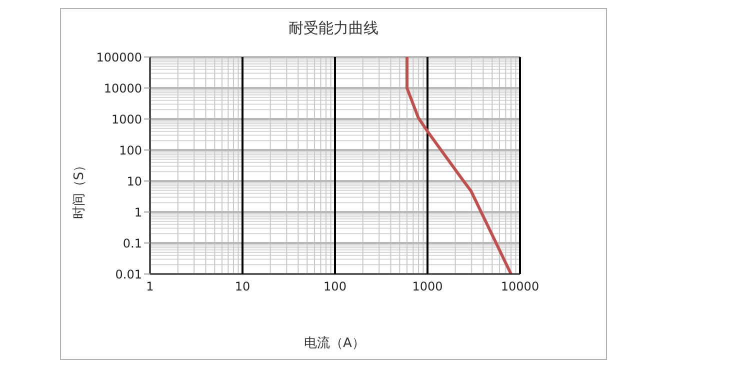  What do you see at coordinates (79, 189) in the screenshot?
I see `y-axis-title: 时间（S）` at bounding box center [79, 189].